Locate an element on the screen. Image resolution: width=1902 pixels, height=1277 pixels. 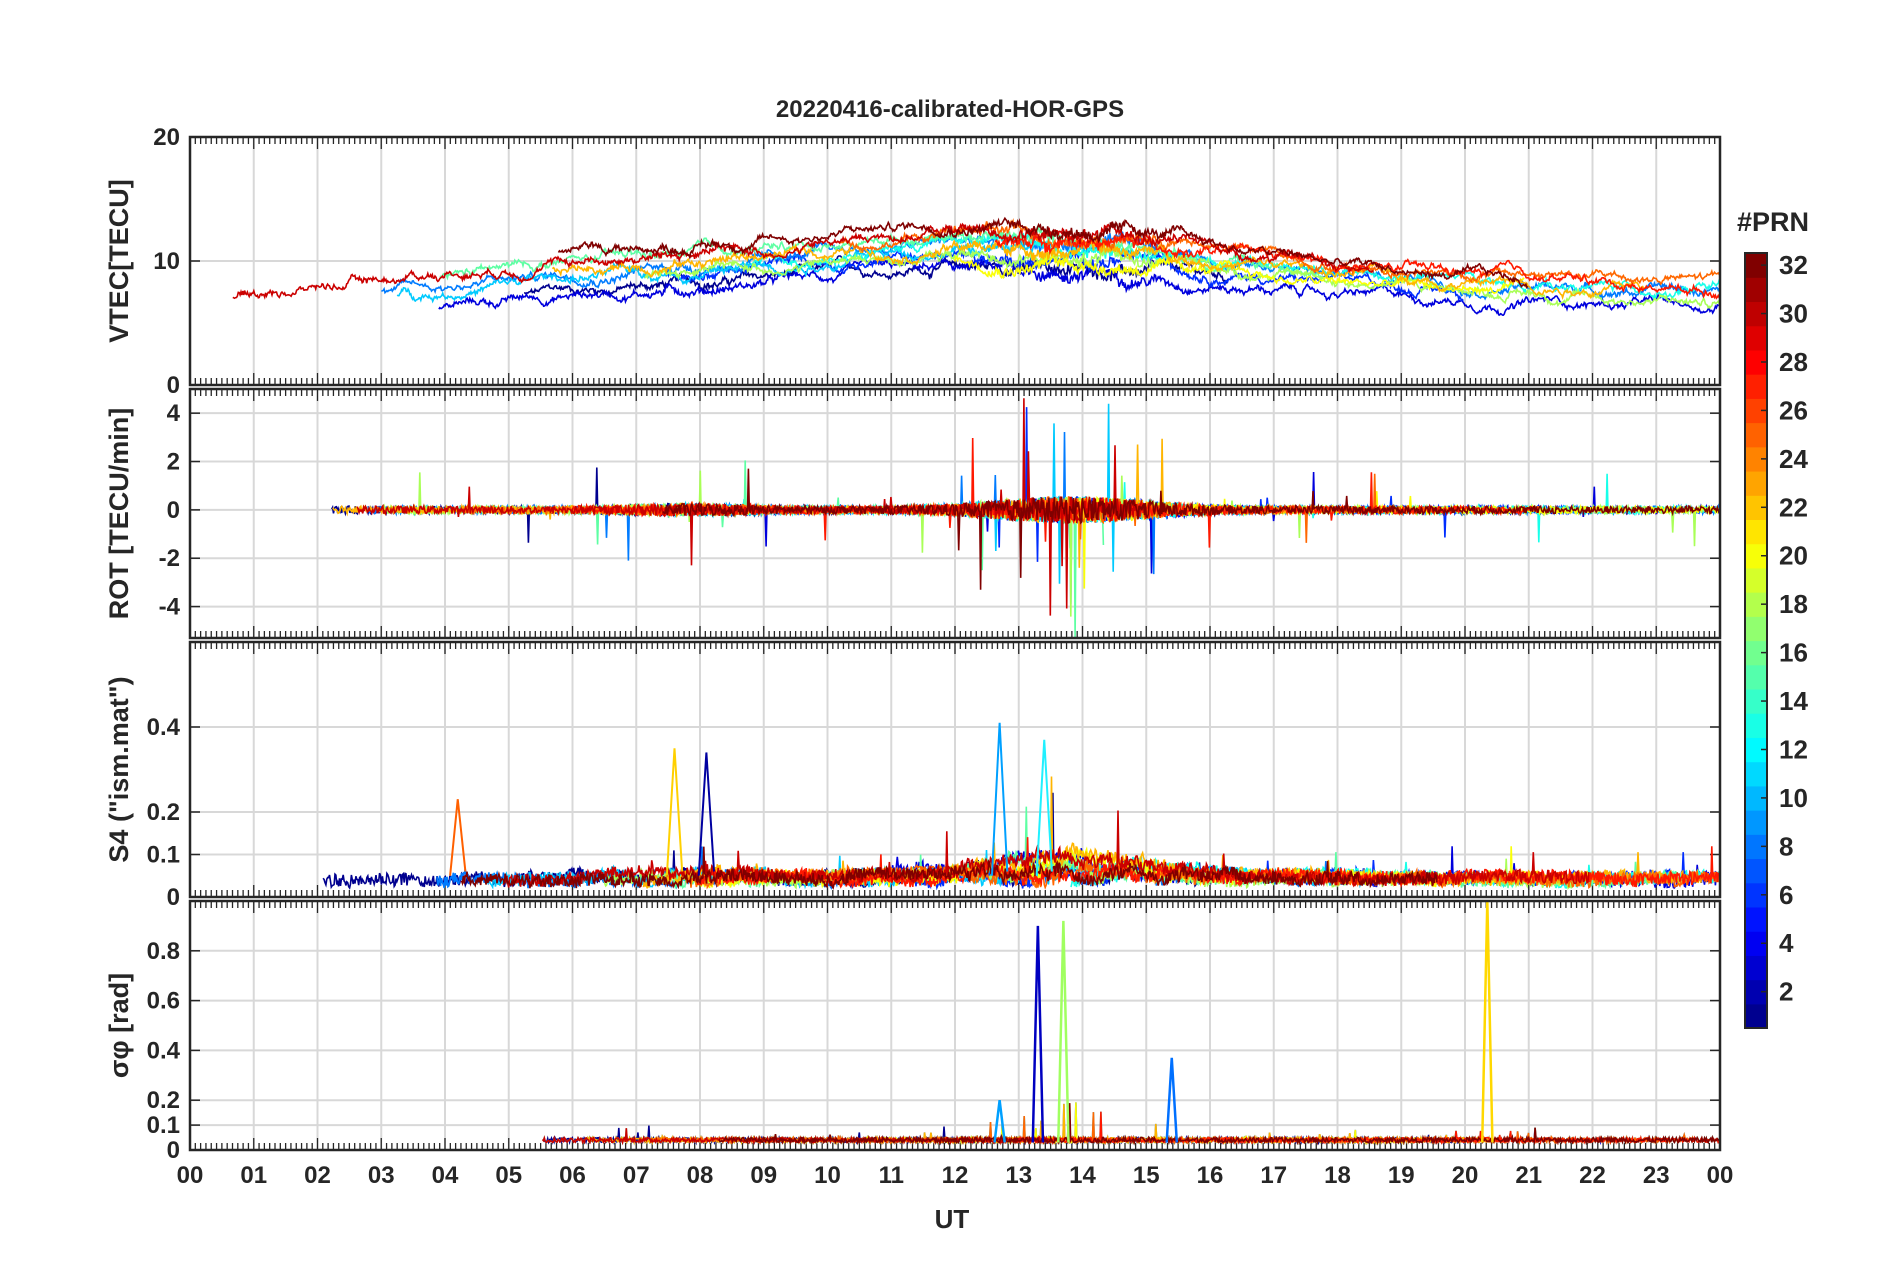
y-axis-label: σφ [rad] is located at coordinates (119, 1025).